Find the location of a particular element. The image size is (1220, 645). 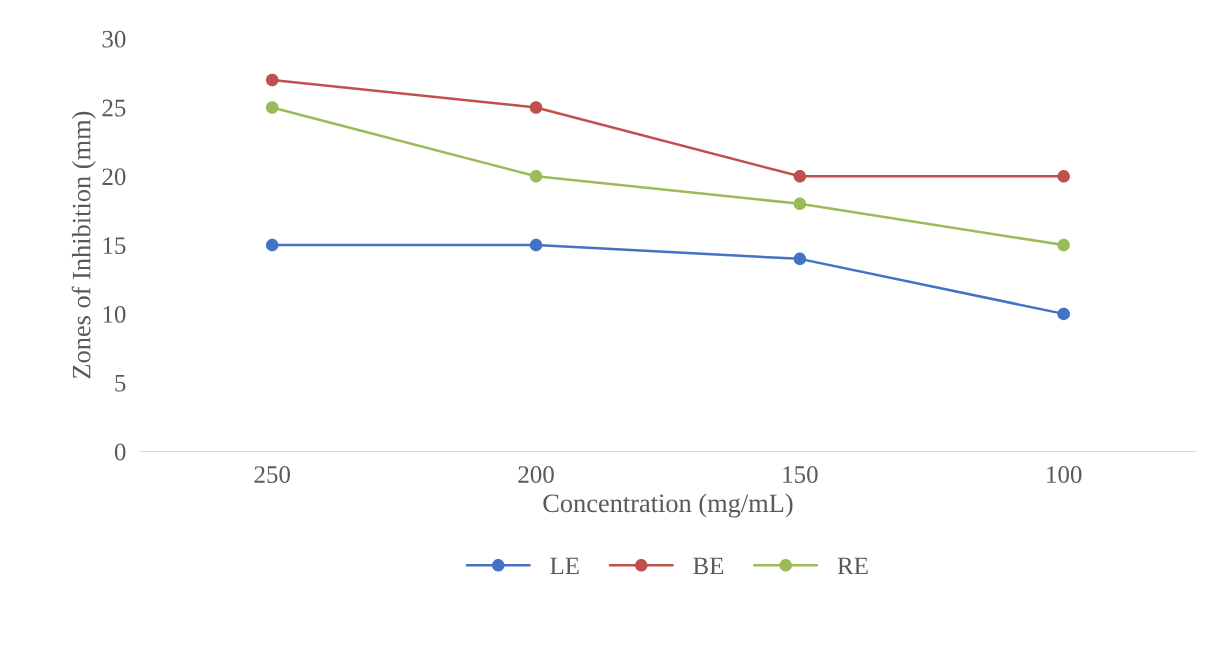

x-tick-label: 200 is located at coordinates (536, 474).